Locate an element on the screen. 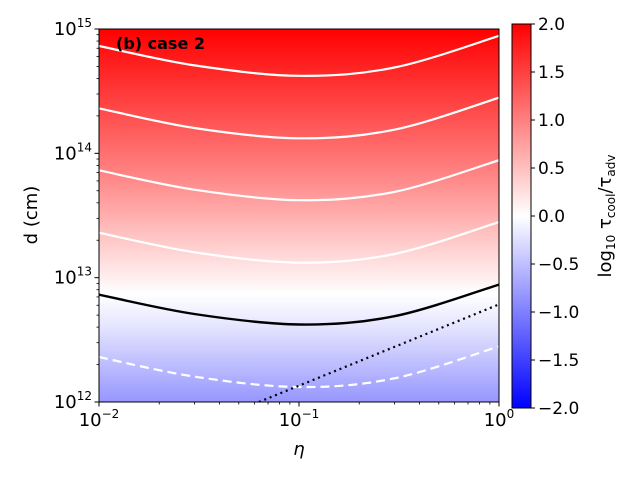  x-axis: 10⁻² 10⁻¹ 10⁰ is located at coordinates (297, 416).